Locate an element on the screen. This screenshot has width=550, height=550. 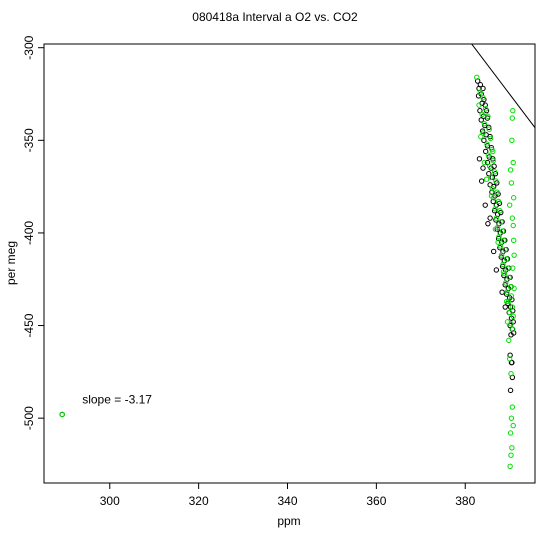
x-axis-label: ppm is located at coordinates (288, 521).